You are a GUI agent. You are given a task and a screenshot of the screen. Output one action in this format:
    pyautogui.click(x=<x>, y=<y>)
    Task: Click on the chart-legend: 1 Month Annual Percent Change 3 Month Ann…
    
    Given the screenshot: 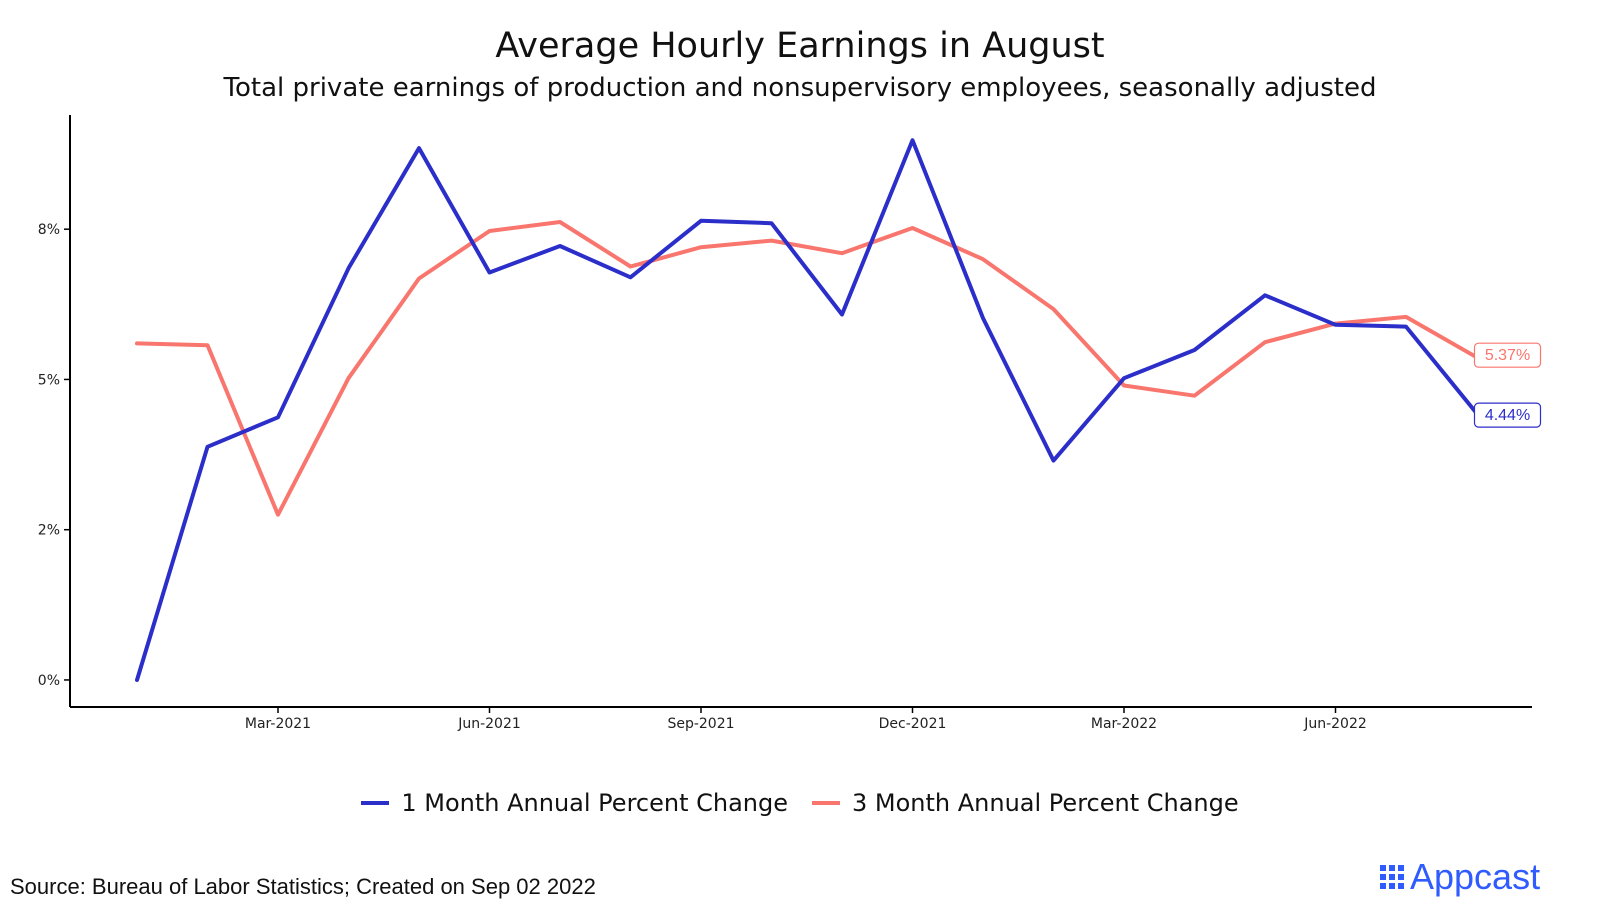 What is the action you would take?
    pyautogui.click(x=800, y=800)
    